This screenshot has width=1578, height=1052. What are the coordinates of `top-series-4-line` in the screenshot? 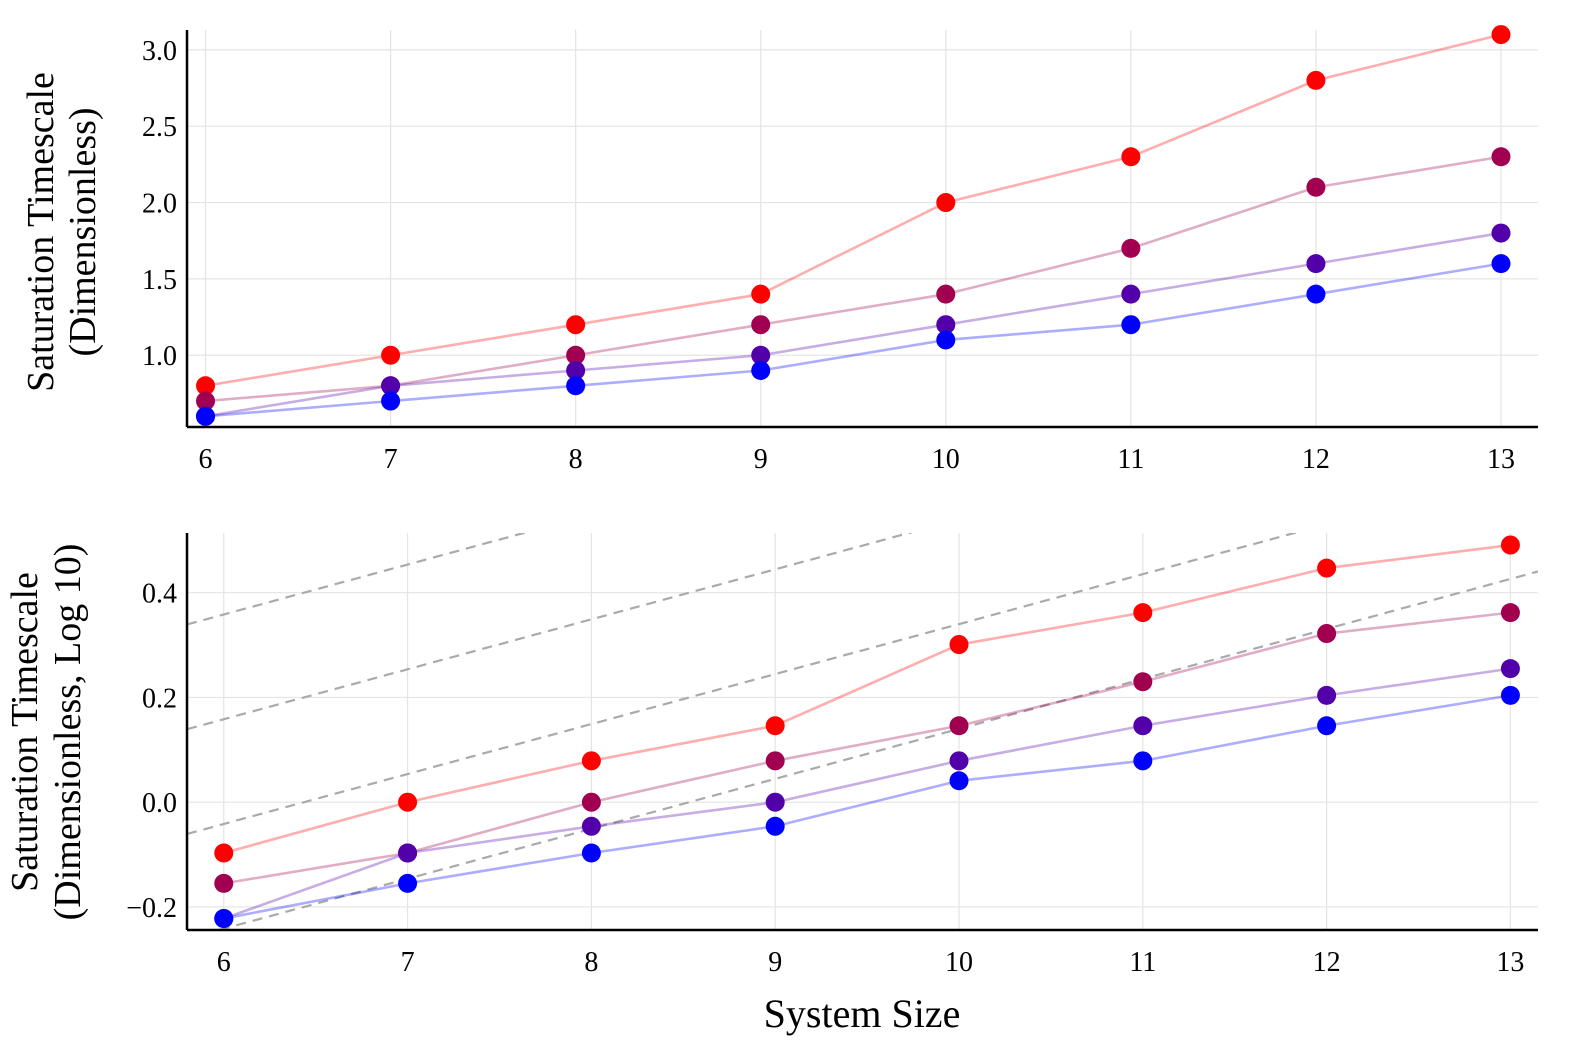 It's located at (853, 340).